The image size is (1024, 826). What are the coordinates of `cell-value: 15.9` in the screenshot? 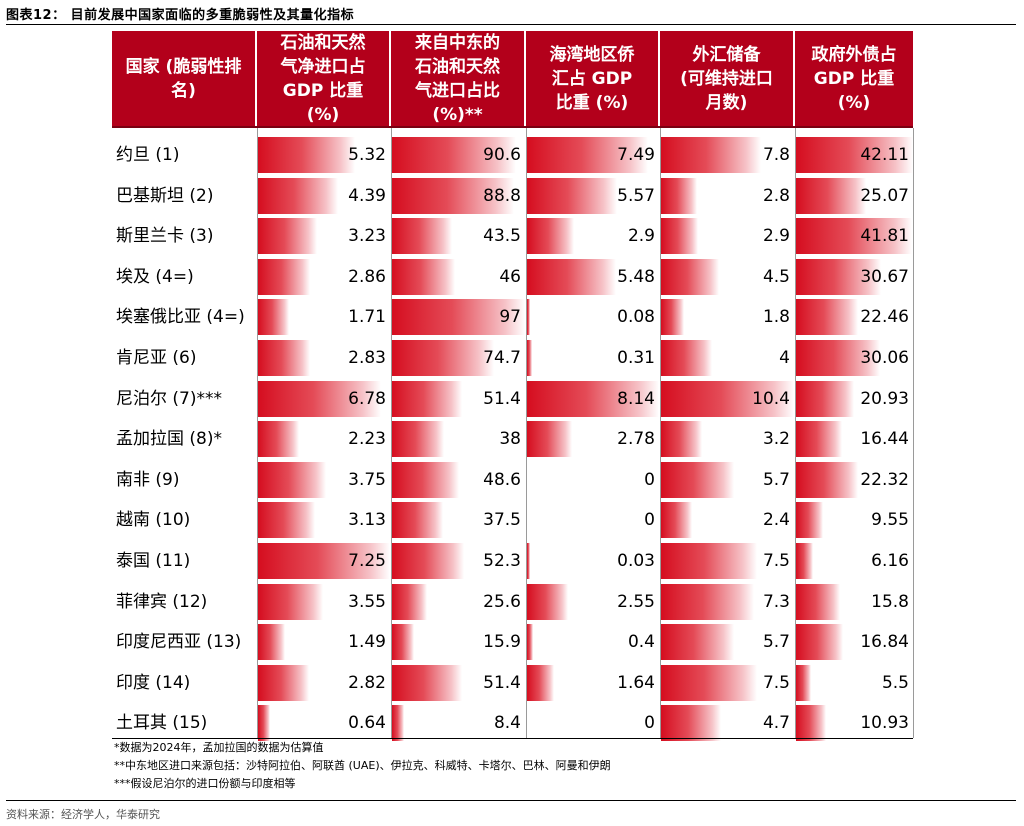 It's located at (502, 642).